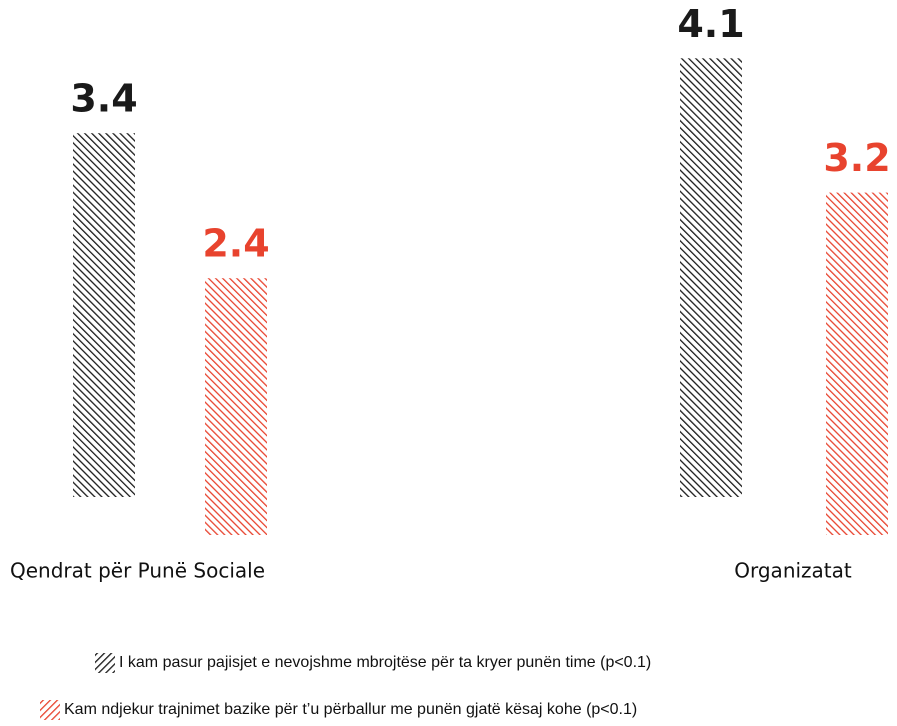 The image size is (897, 726). I want to click on x-tick-label: Qendrat për Punë Sociale, so click(137, 571).